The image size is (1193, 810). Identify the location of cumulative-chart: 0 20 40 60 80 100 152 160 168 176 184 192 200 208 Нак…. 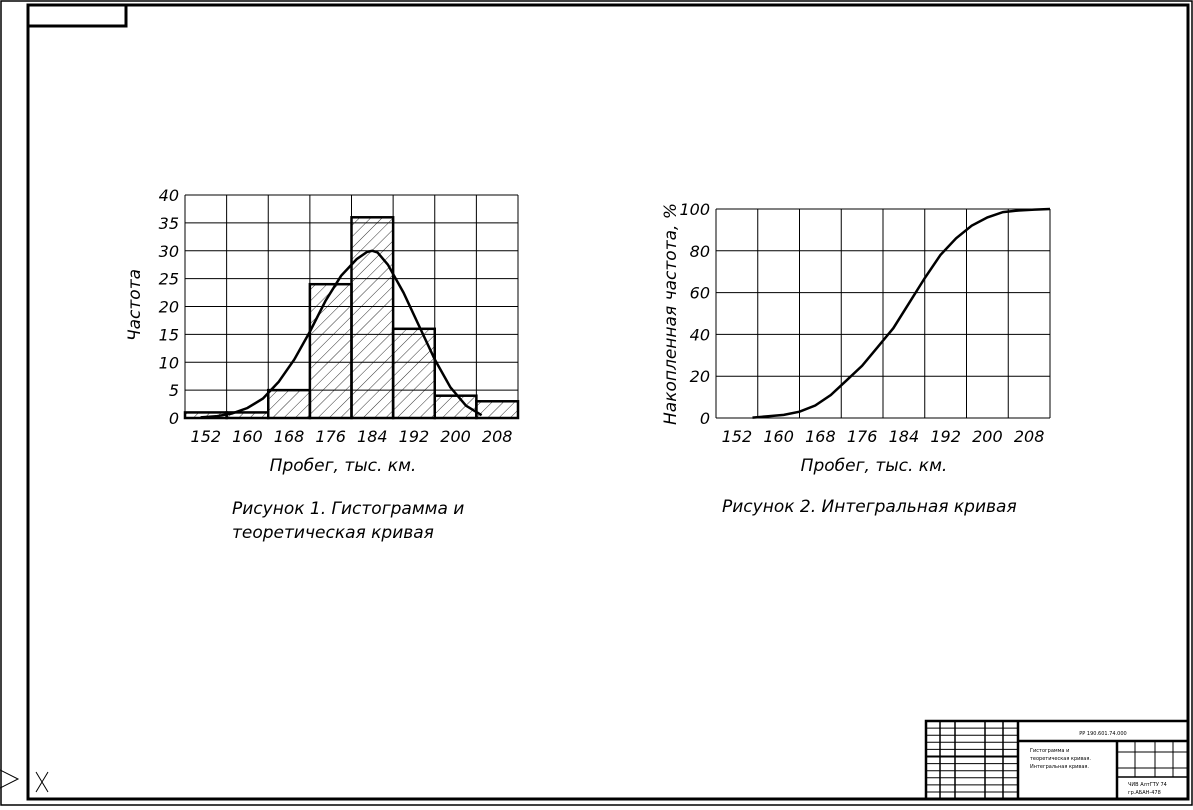
(856, 358).